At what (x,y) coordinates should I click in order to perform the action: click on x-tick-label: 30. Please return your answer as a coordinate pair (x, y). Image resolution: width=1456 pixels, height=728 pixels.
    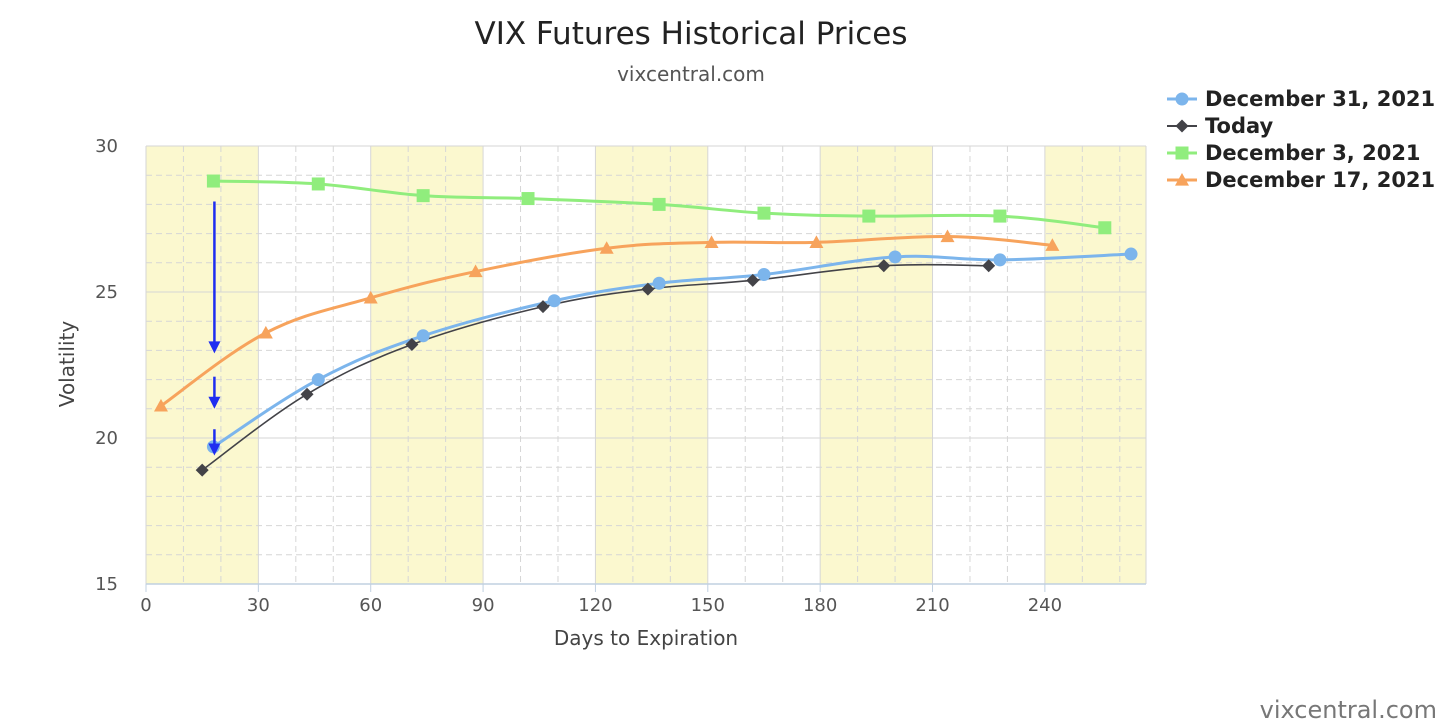
    Looking at the image, I should click on (258, 605).